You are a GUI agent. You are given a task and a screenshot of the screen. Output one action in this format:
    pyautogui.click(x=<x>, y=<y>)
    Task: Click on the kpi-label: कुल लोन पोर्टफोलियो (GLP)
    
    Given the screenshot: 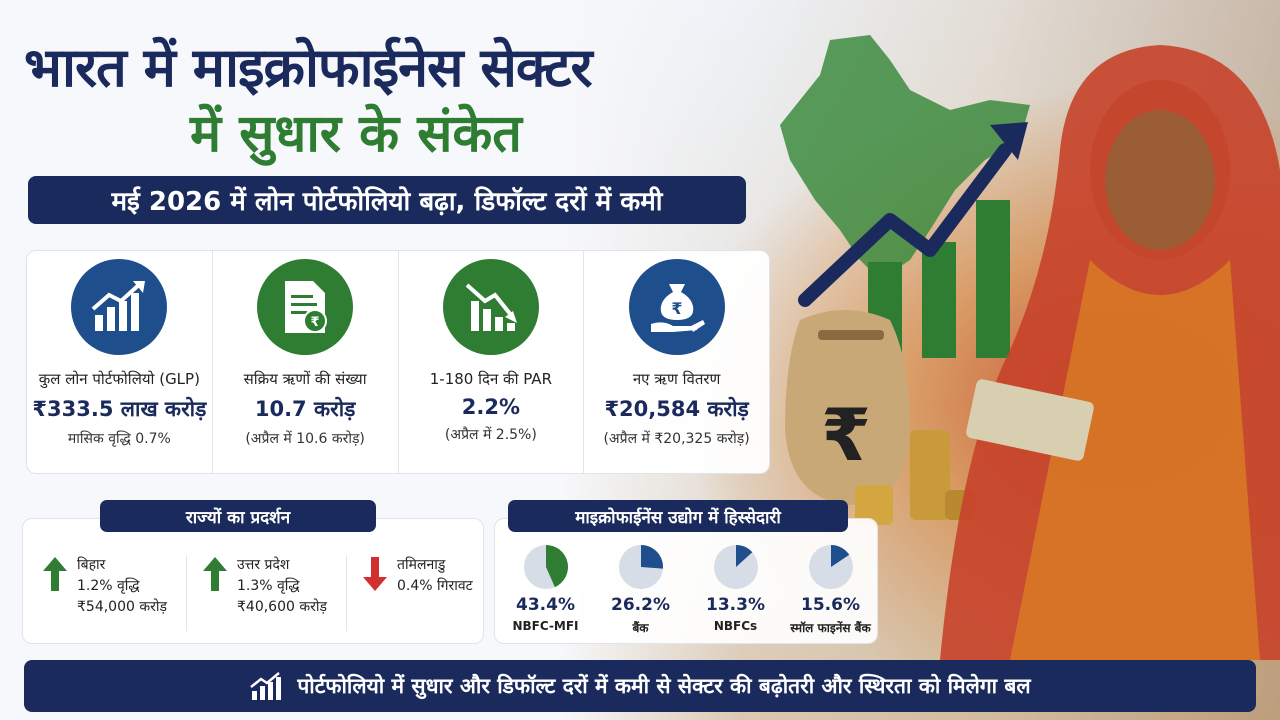 What is the action you would take?
    pyautogui.click(x=119, y=379)
    